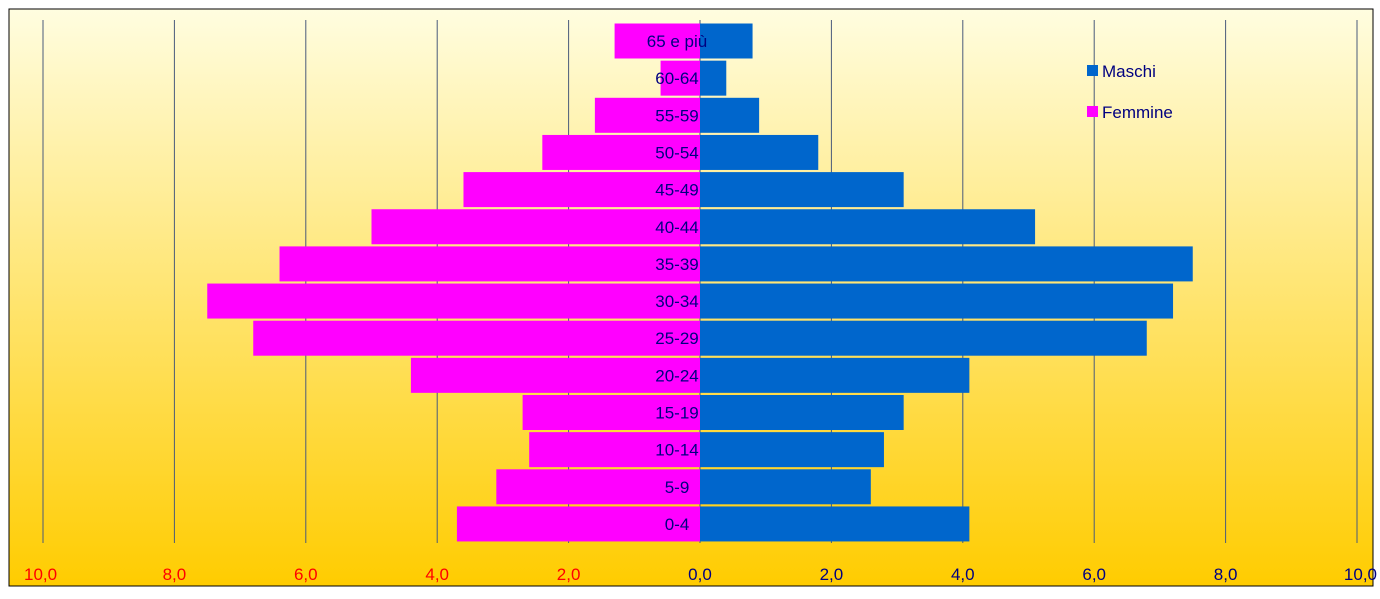 The height and width of the screenshot is (599, 1380). Describe the element at coordinates (1226, 574) in the screenshot. I see `x-tick-label-9: 8,0` at that location.